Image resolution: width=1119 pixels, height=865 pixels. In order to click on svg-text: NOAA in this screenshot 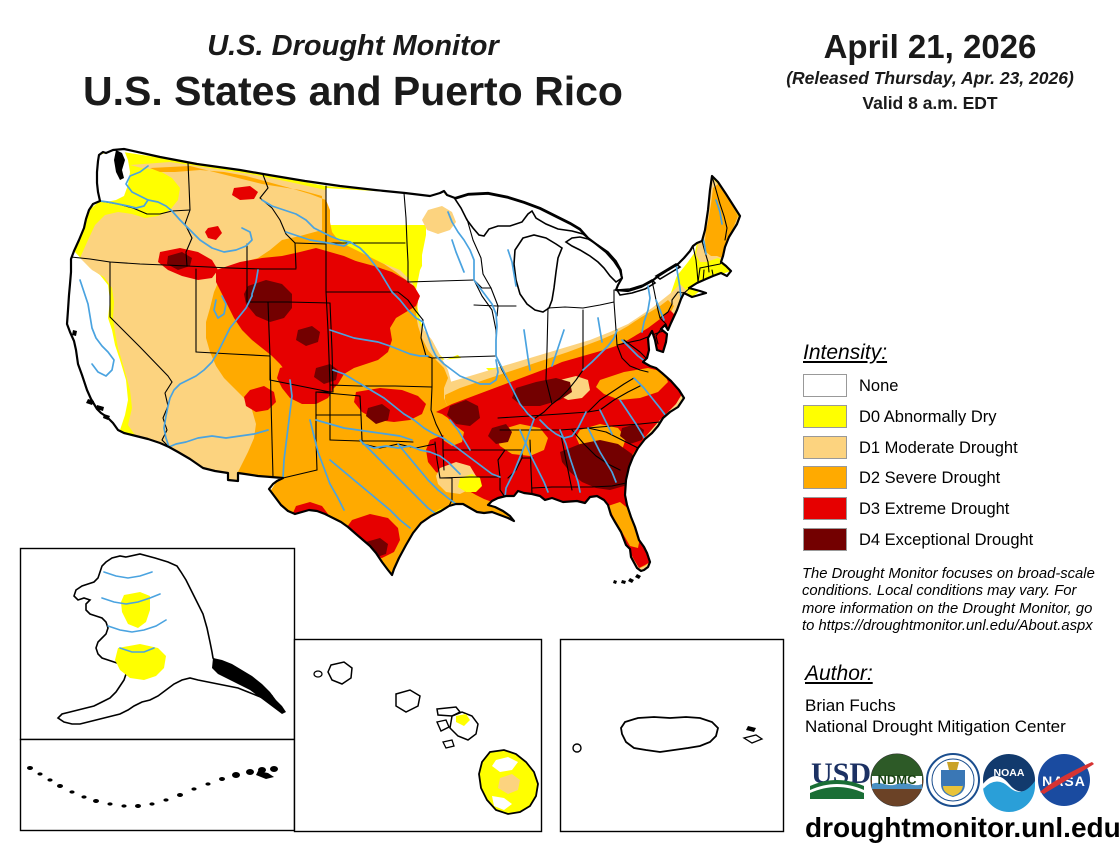, I will do `click(1009, 773)`.